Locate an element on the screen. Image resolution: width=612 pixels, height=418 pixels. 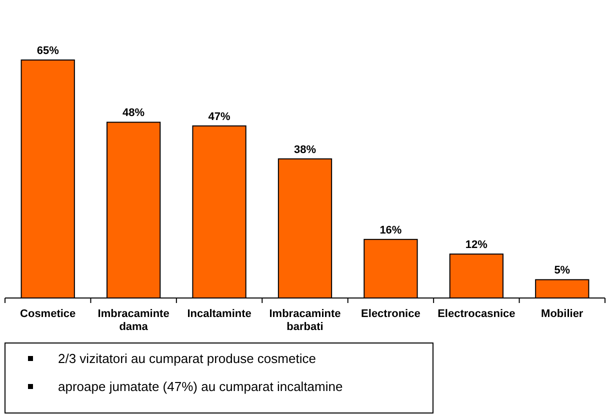
data-label: 65% is located at coordinates (48, 51).